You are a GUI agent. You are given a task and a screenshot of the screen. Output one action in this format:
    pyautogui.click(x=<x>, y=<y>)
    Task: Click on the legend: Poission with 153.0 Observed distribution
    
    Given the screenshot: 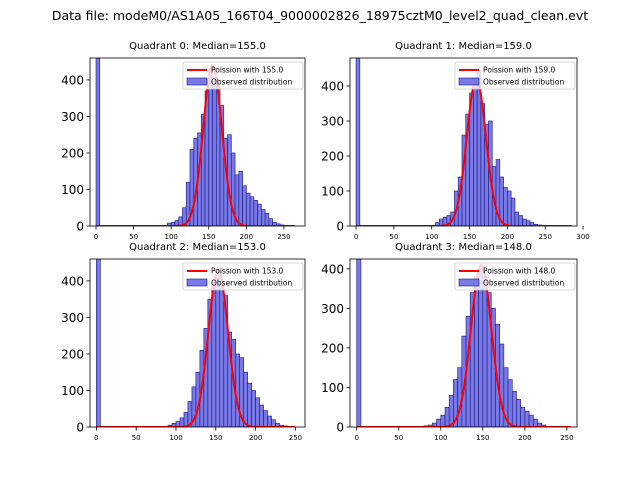 What is the action you would take?
    pyautogui.click(x=243, y=276)
    